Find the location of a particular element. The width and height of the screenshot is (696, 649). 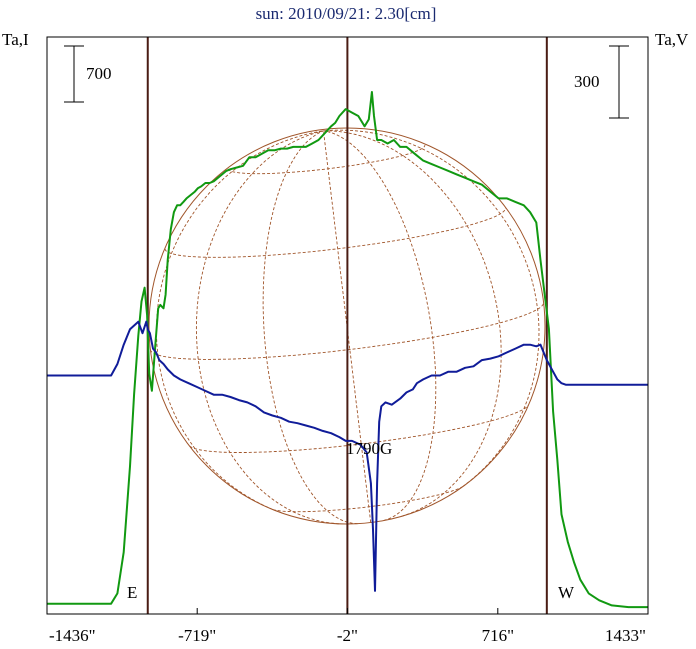

x-tick-label: 716" is located at coordinates (498, 635).